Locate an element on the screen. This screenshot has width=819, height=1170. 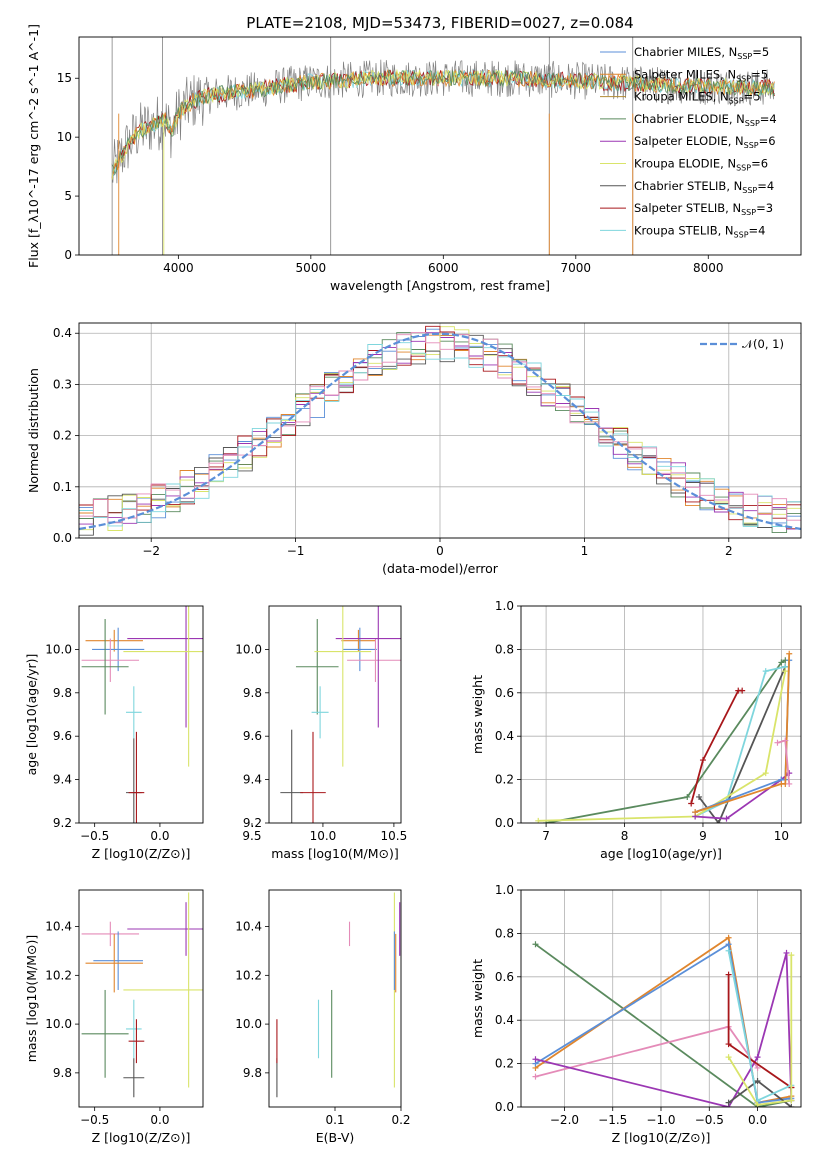
x-tick-label: 0.0 is located at coordinates (159, 1120).